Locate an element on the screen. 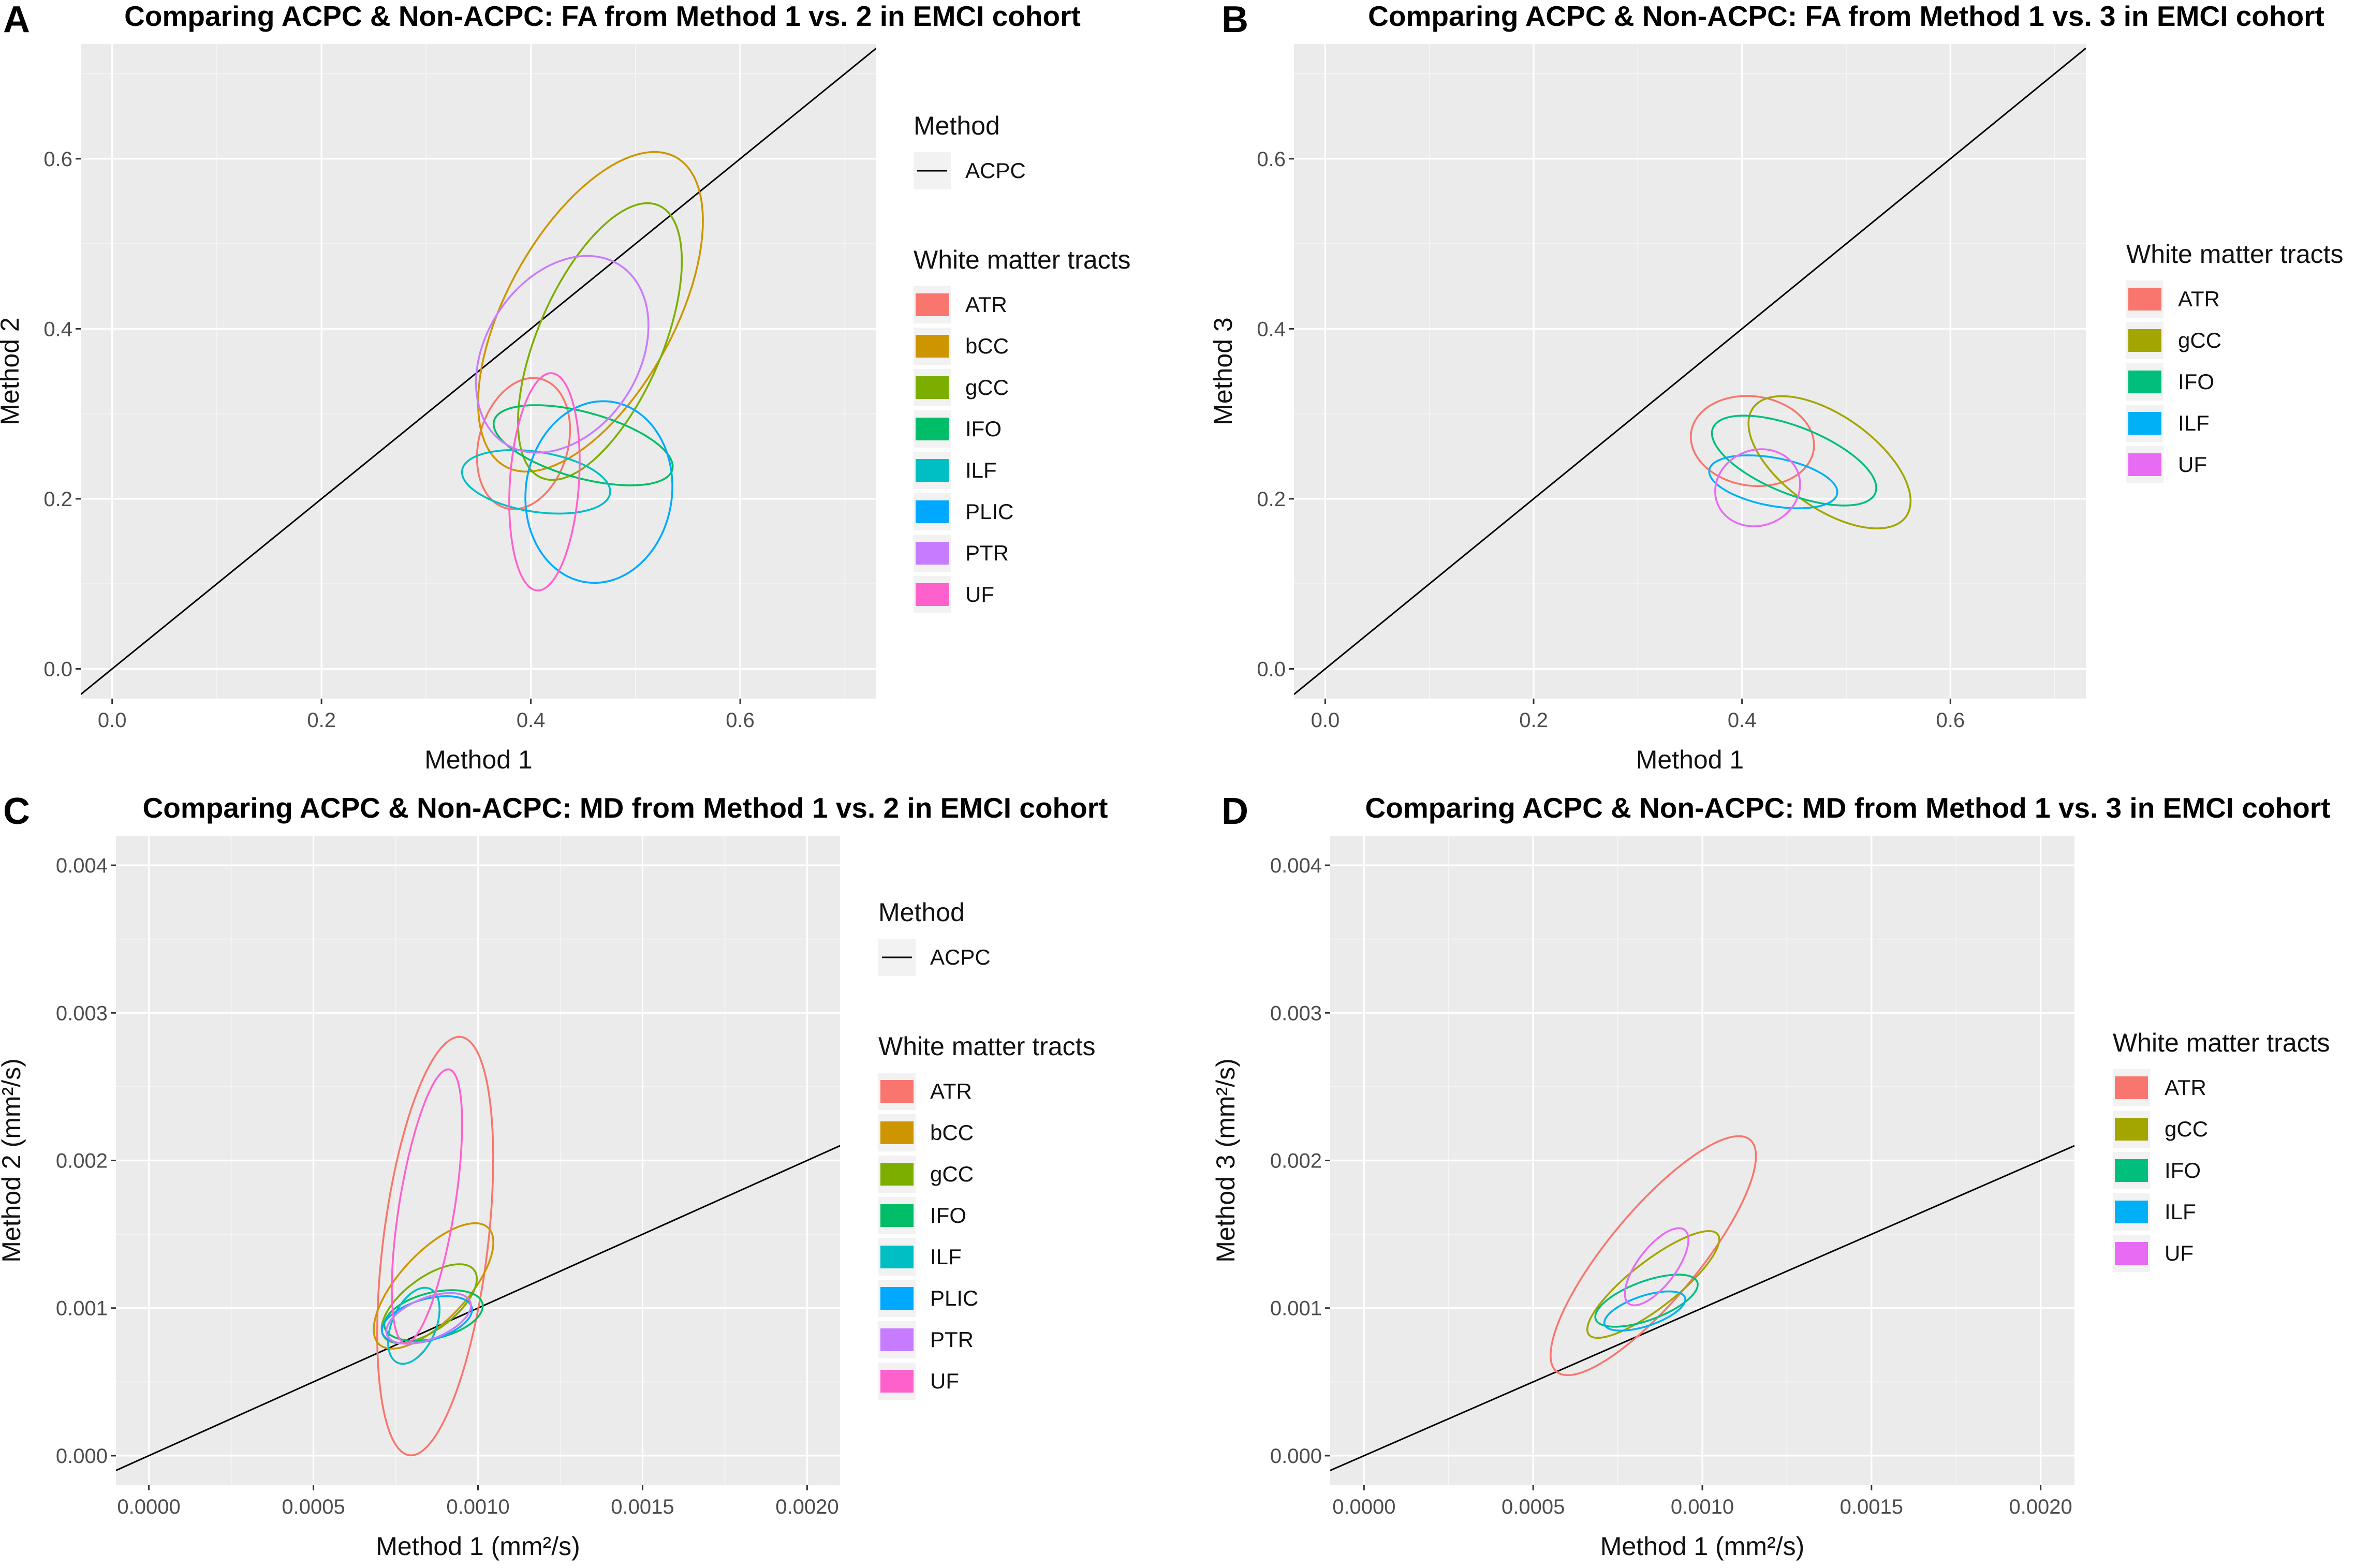  y-tick-label: 0.6 is located at coordinates (1271, 159).